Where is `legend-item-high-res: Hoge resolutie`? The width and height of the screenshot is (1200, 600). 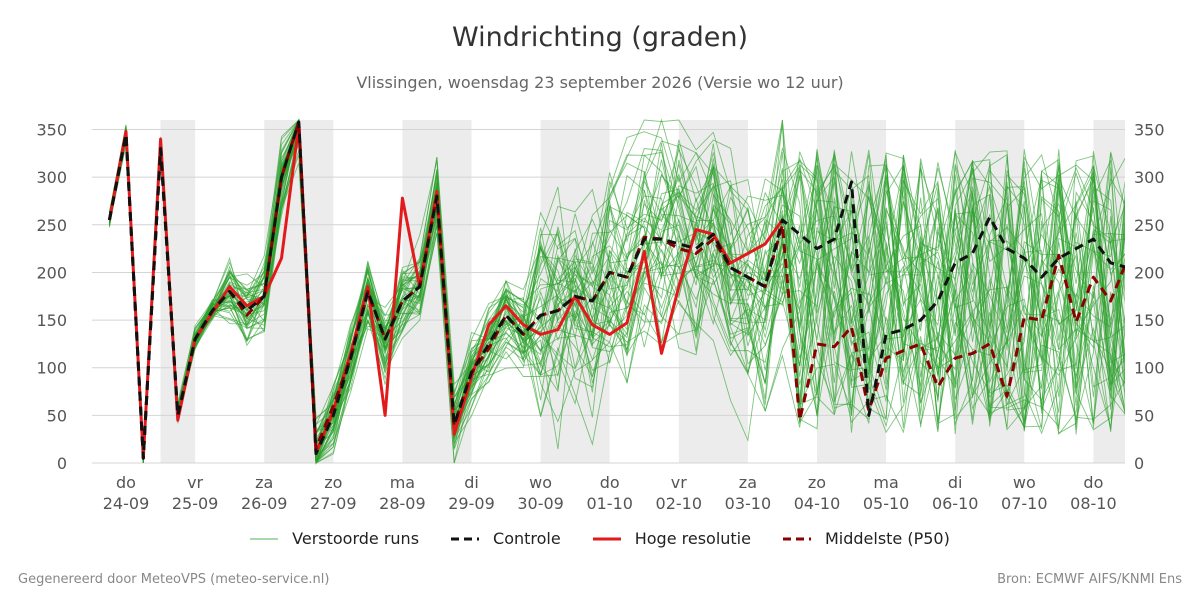
legend-item-high-res: Hoge resolutie is located at coordinates (671, 538).